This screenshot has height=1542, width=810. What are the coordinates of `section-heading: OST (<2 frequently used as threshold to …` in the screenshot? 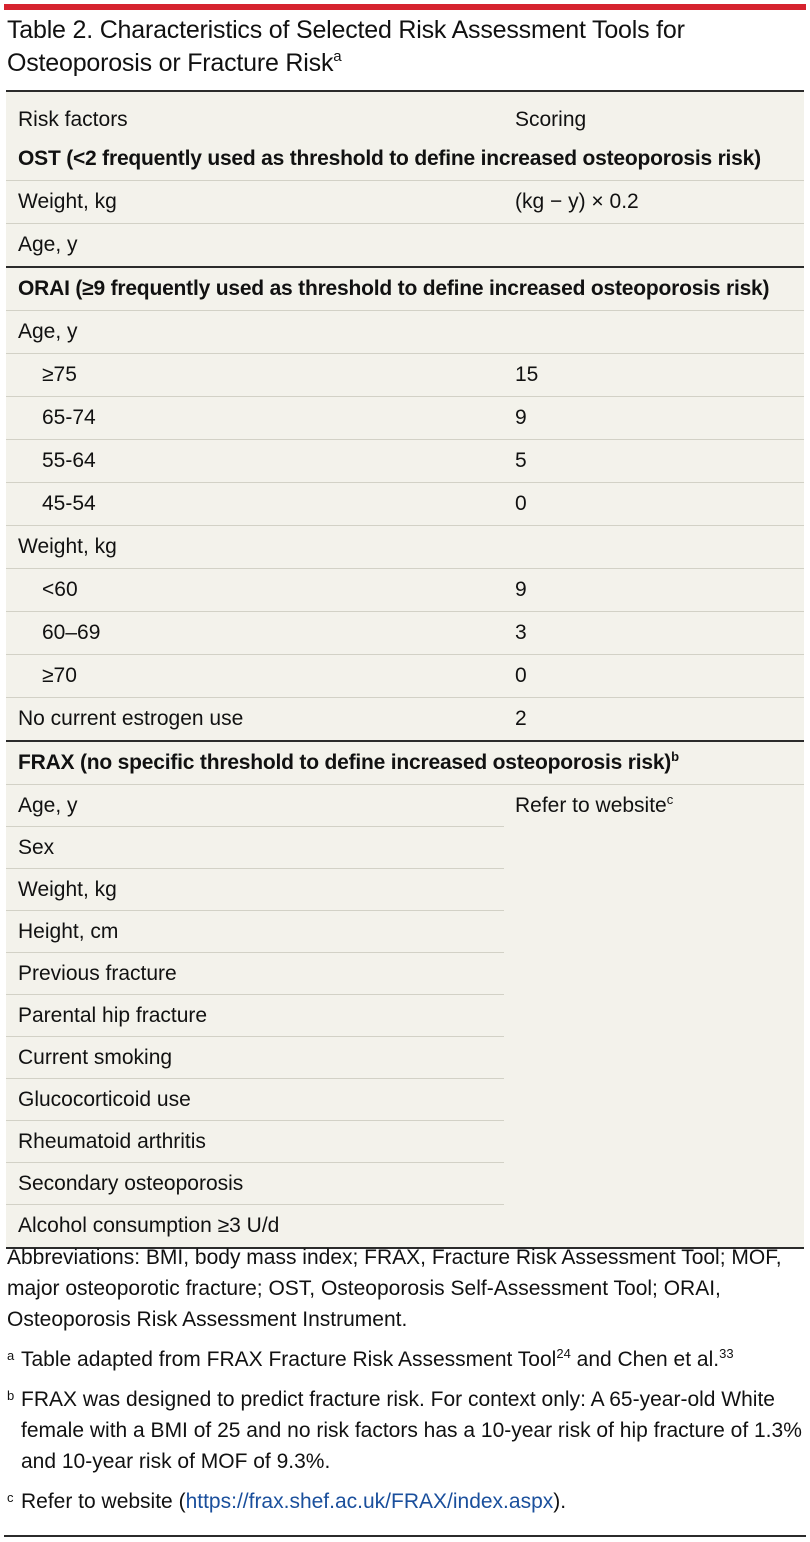 It's located at (389, 158).